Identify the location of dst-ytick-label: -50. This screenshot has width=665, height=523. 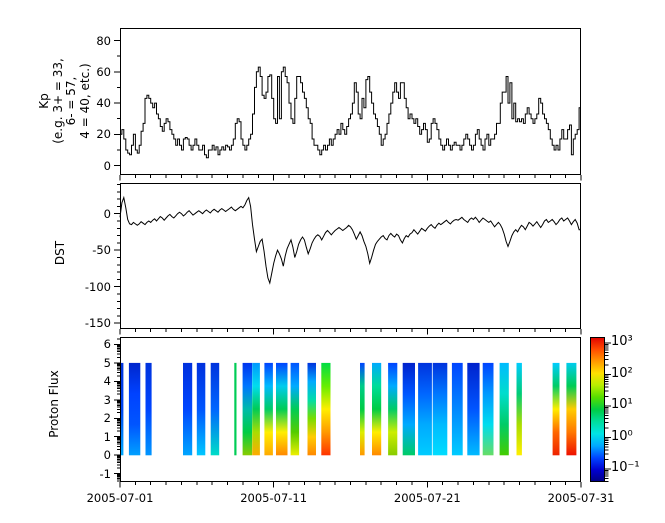
(101, 250).